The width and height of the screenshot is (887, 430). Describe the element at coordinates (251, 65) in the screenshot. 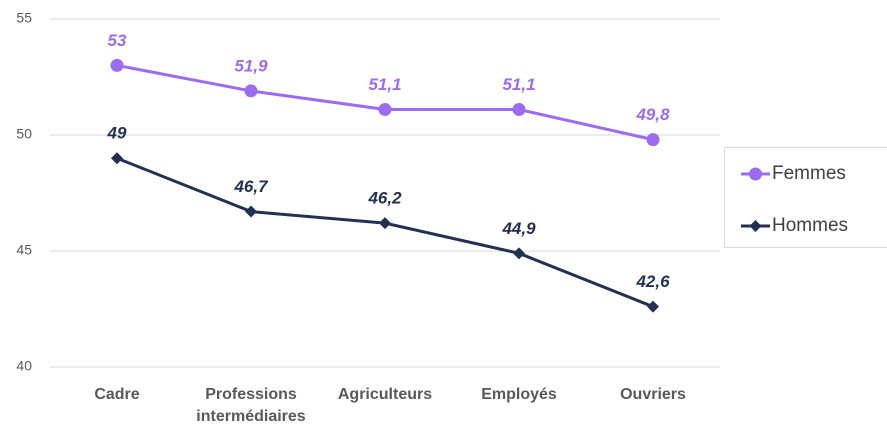

I see `data-label: 51,9` at that location.